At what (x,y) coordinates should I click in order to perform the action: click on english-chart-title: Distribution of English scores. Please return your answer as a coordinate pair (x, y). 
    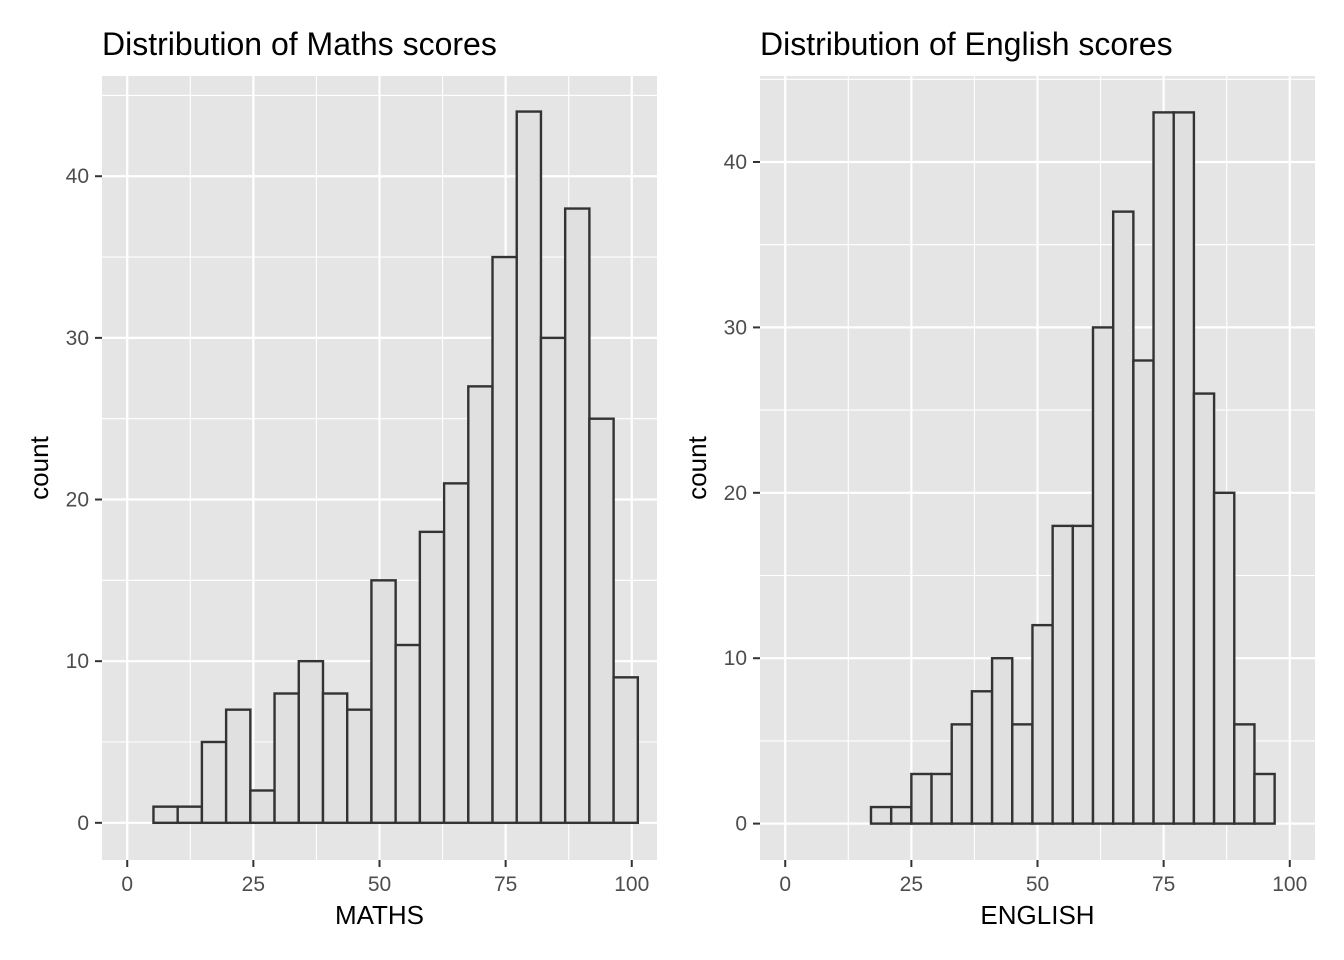
    Looking at the image, I should click on (966, 44).